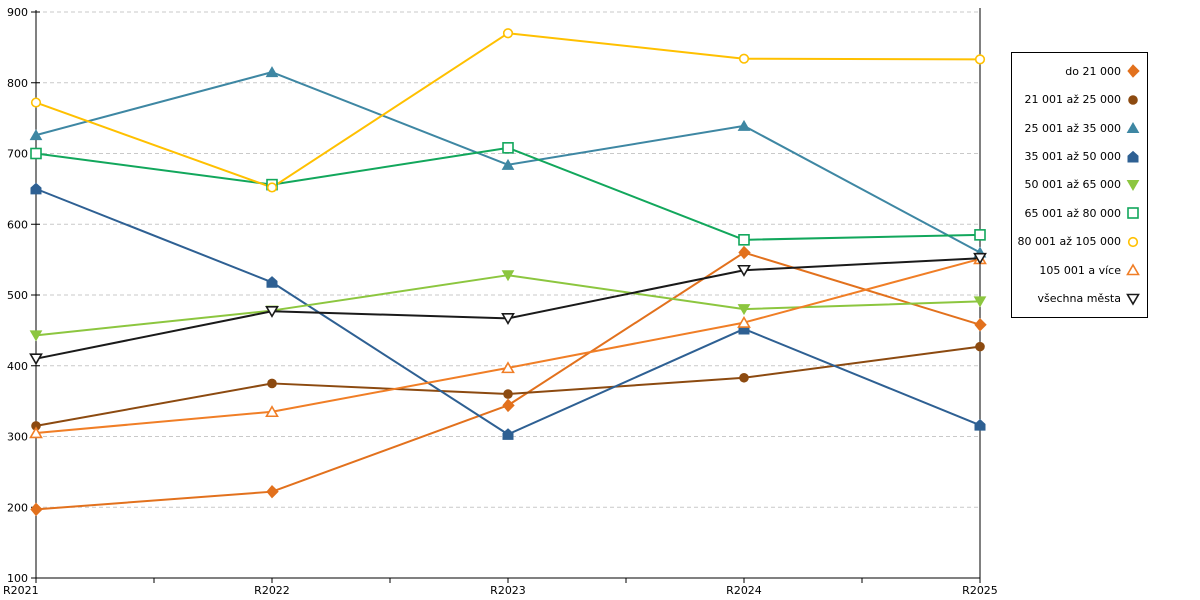 This screenshot has width=1200, height=600. I want to click on legend-item: 35 001 až 50 000, so click(1079, 157).